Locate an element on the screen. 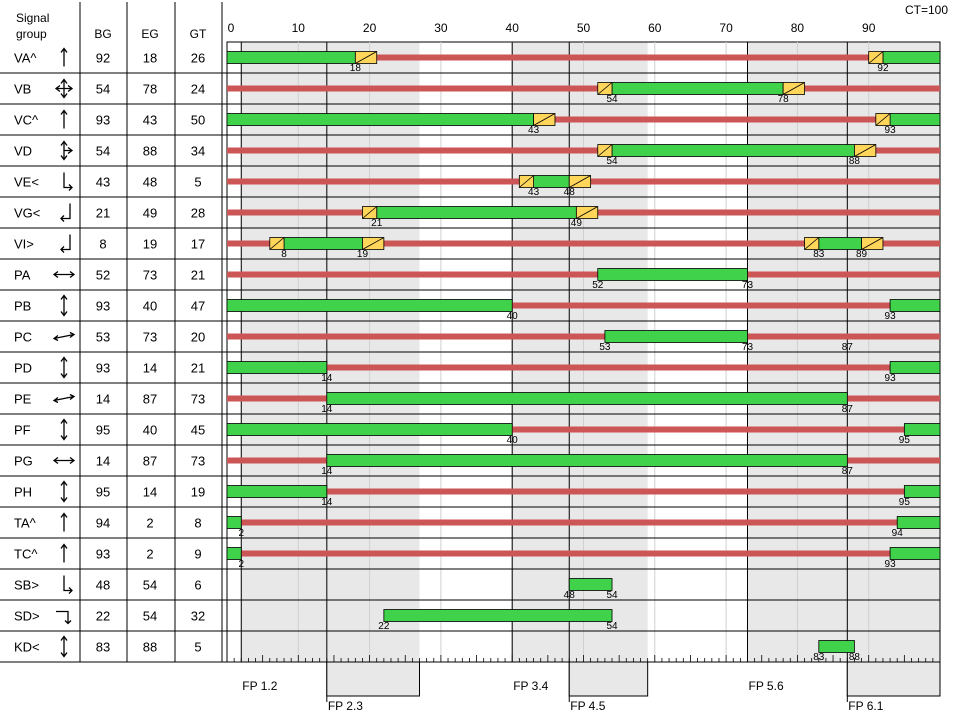 The height and width of the screenshot is (720, 955). fp-label-1: FP 2.3 is located at coordinates (345, 706).